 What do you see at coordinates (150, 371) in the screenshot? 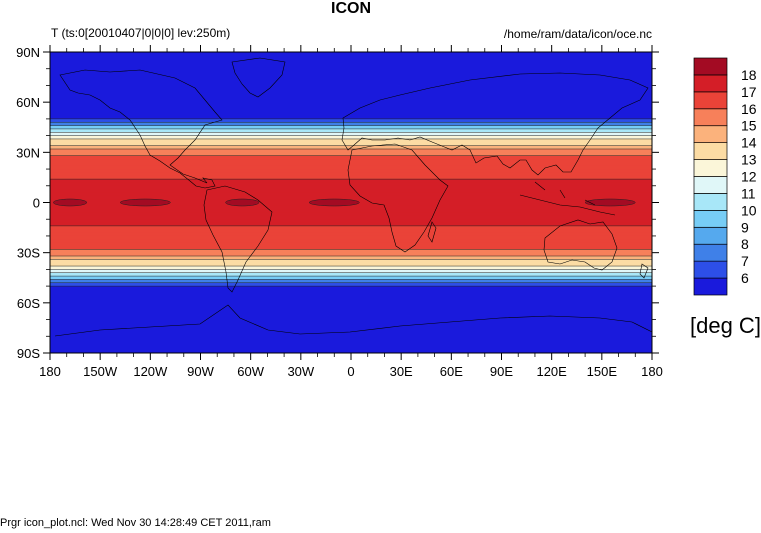
I see `x-tick-label: 120W` at bounding box center [150, 371].